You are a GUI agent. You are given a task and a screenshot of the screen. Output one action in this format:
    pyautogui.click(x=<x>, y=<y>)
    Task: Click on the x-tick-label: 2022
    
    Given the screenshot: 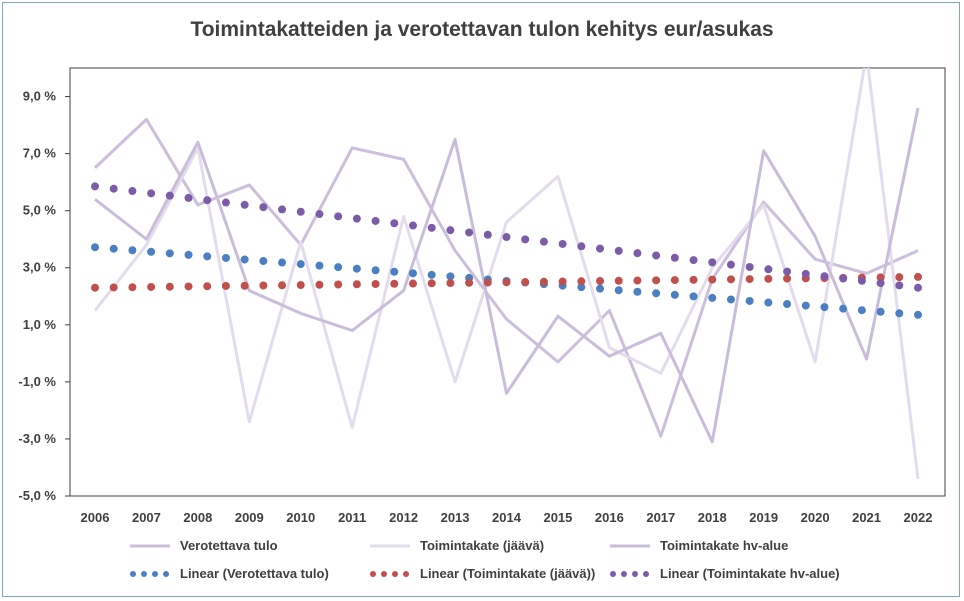 What is the action you would take?
    pyautogui.click(x=918, y=517)
    